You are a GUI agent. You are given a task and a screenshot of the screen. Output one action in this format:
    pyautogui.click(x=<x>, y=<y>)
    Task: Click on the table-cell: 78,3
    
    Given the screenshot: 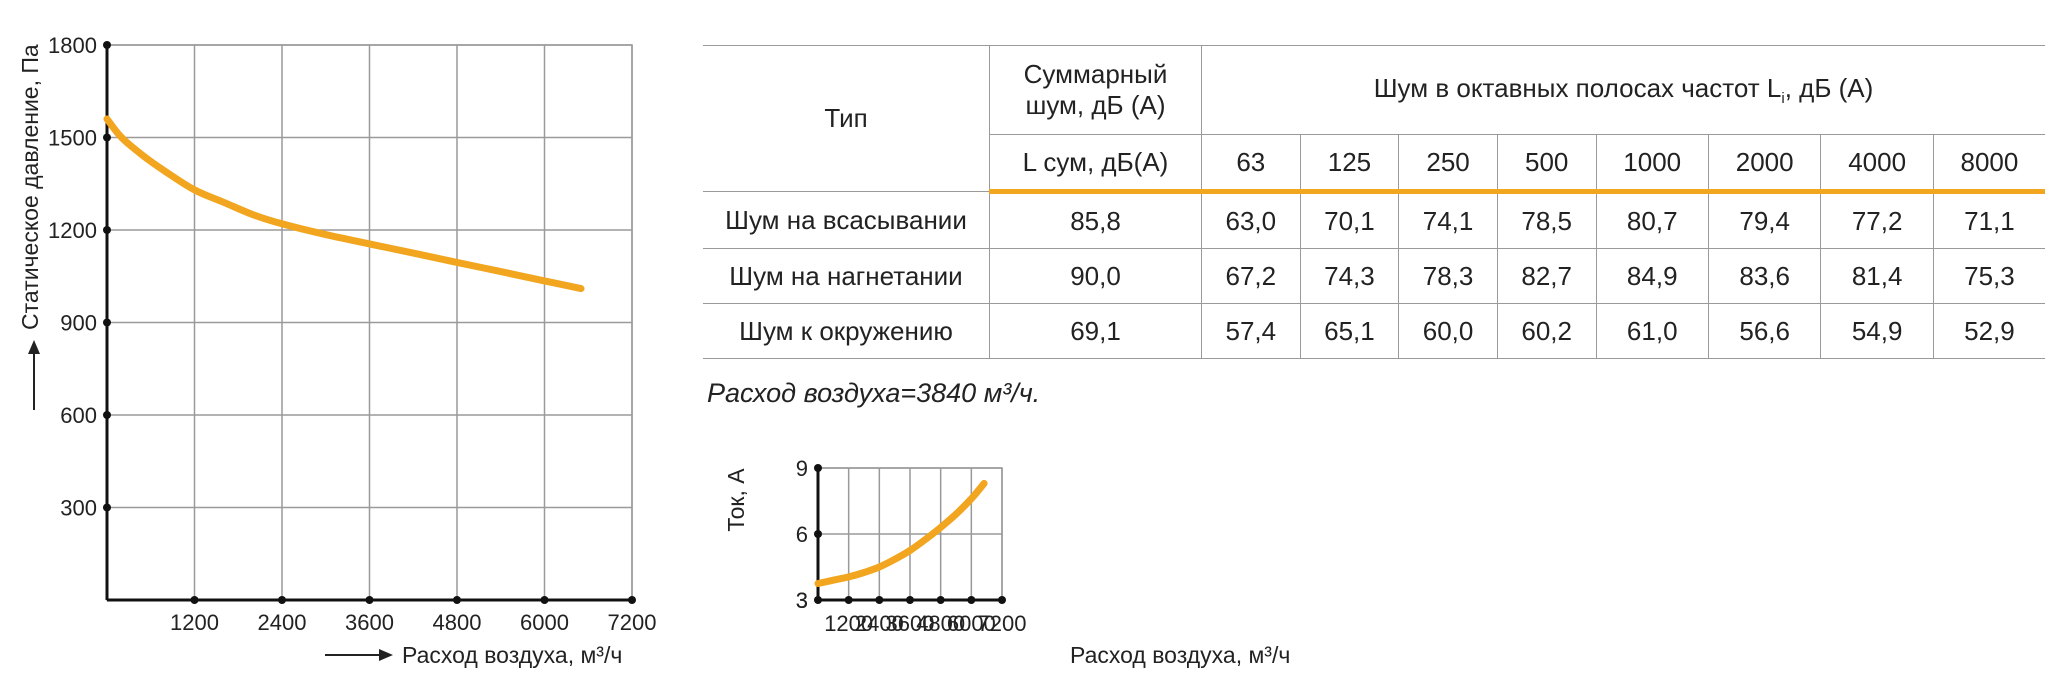 What is the action you would take?
    pyautogui.click(x=1448, y=276)
    